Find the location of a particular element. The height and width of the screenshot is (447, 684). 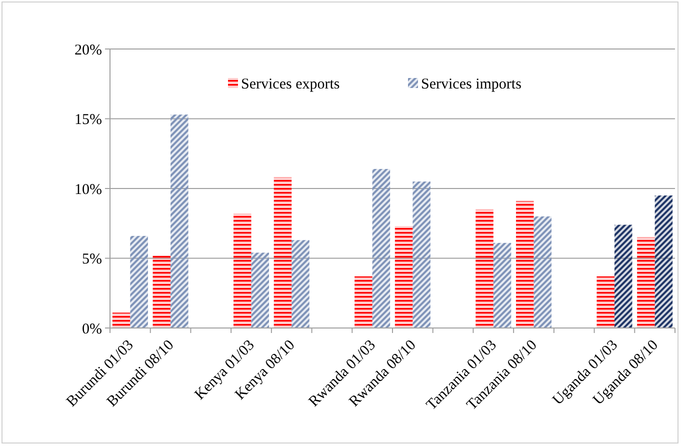

y-tick-label: 0% is located at coordinates (92, 329).